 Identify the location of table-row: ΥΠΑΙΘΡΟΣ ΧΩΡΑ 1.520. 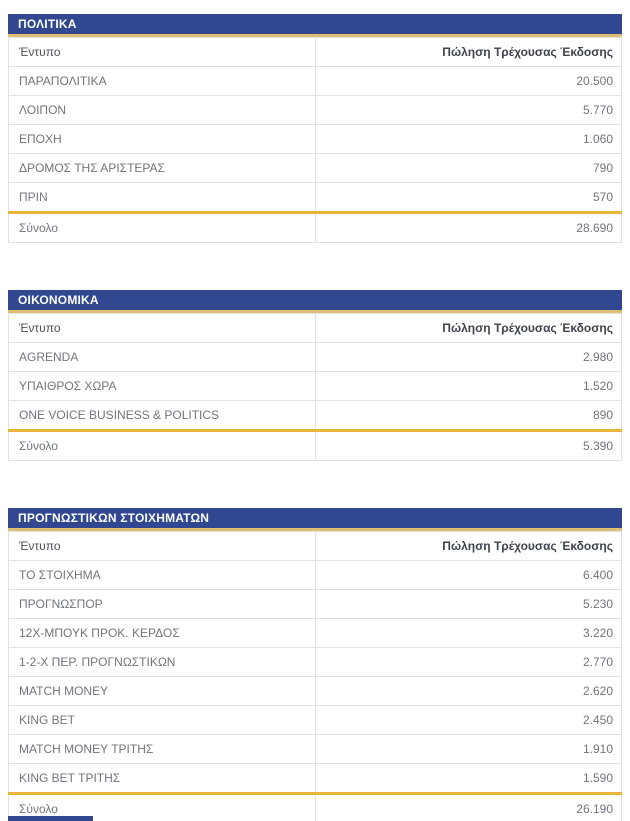
(314, 386).